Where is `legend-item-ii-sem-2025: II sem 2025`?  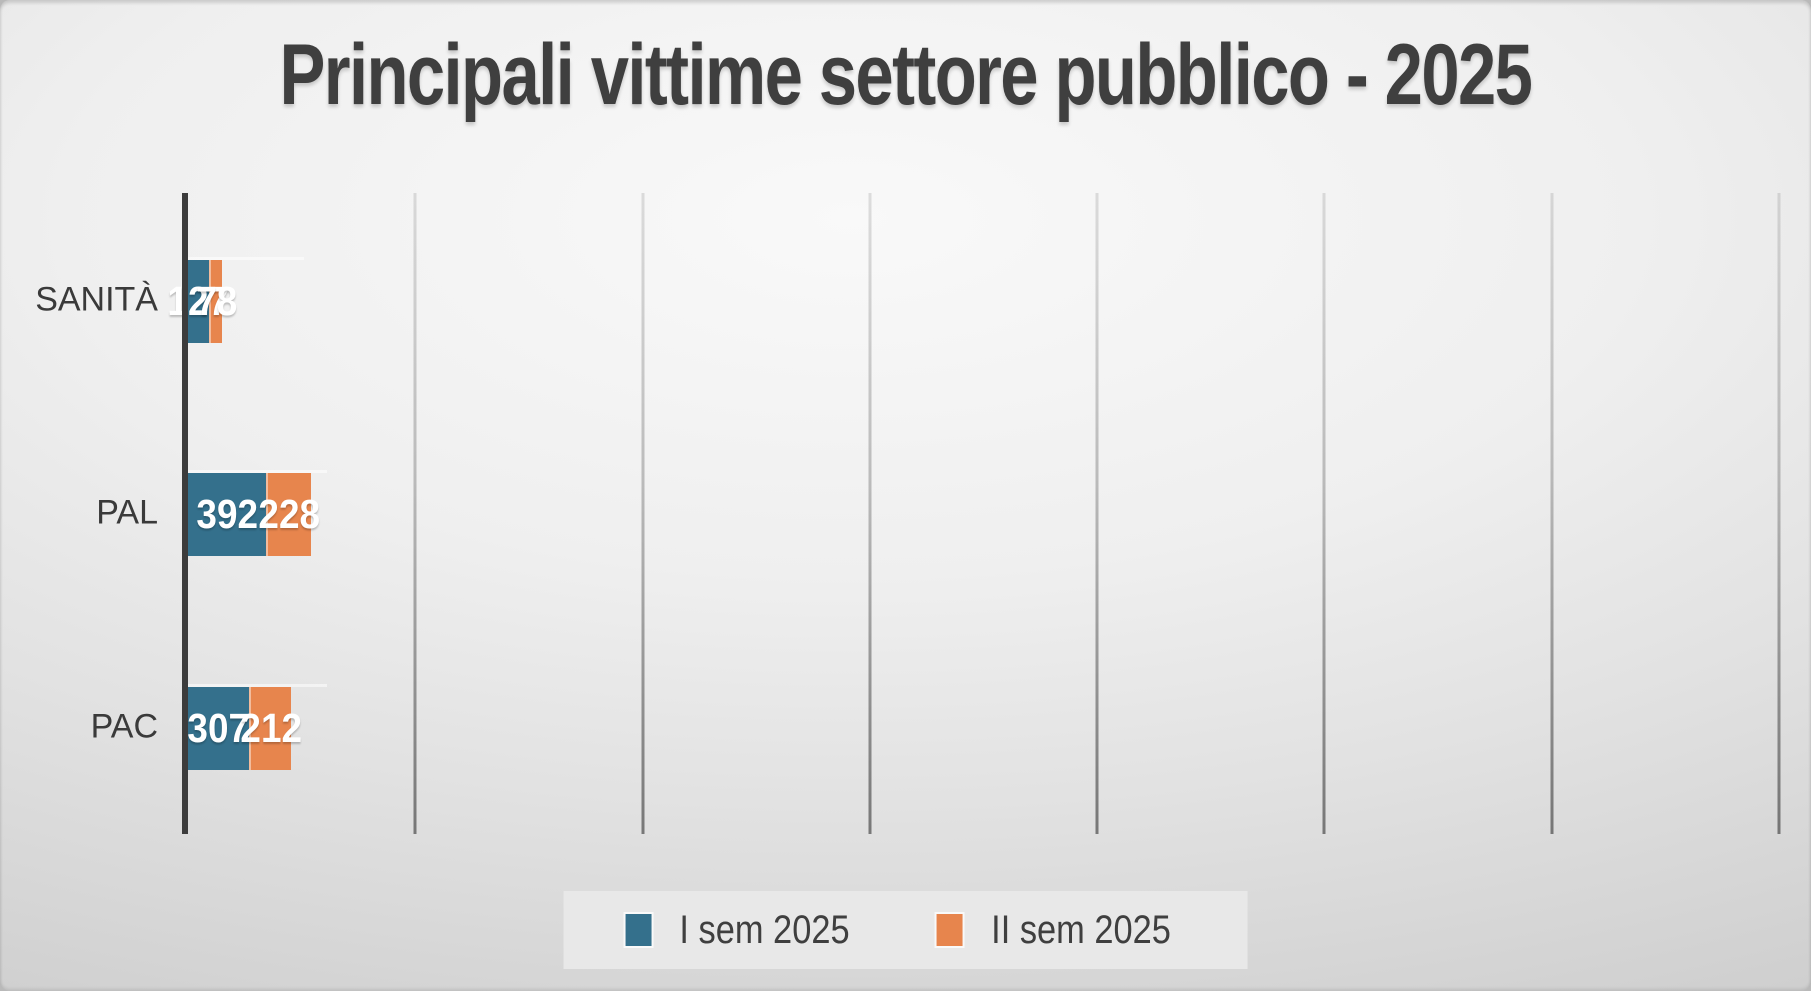
legend-item-ii-sem-2025: II sem 2025 is located at coordinates (1061, 930).